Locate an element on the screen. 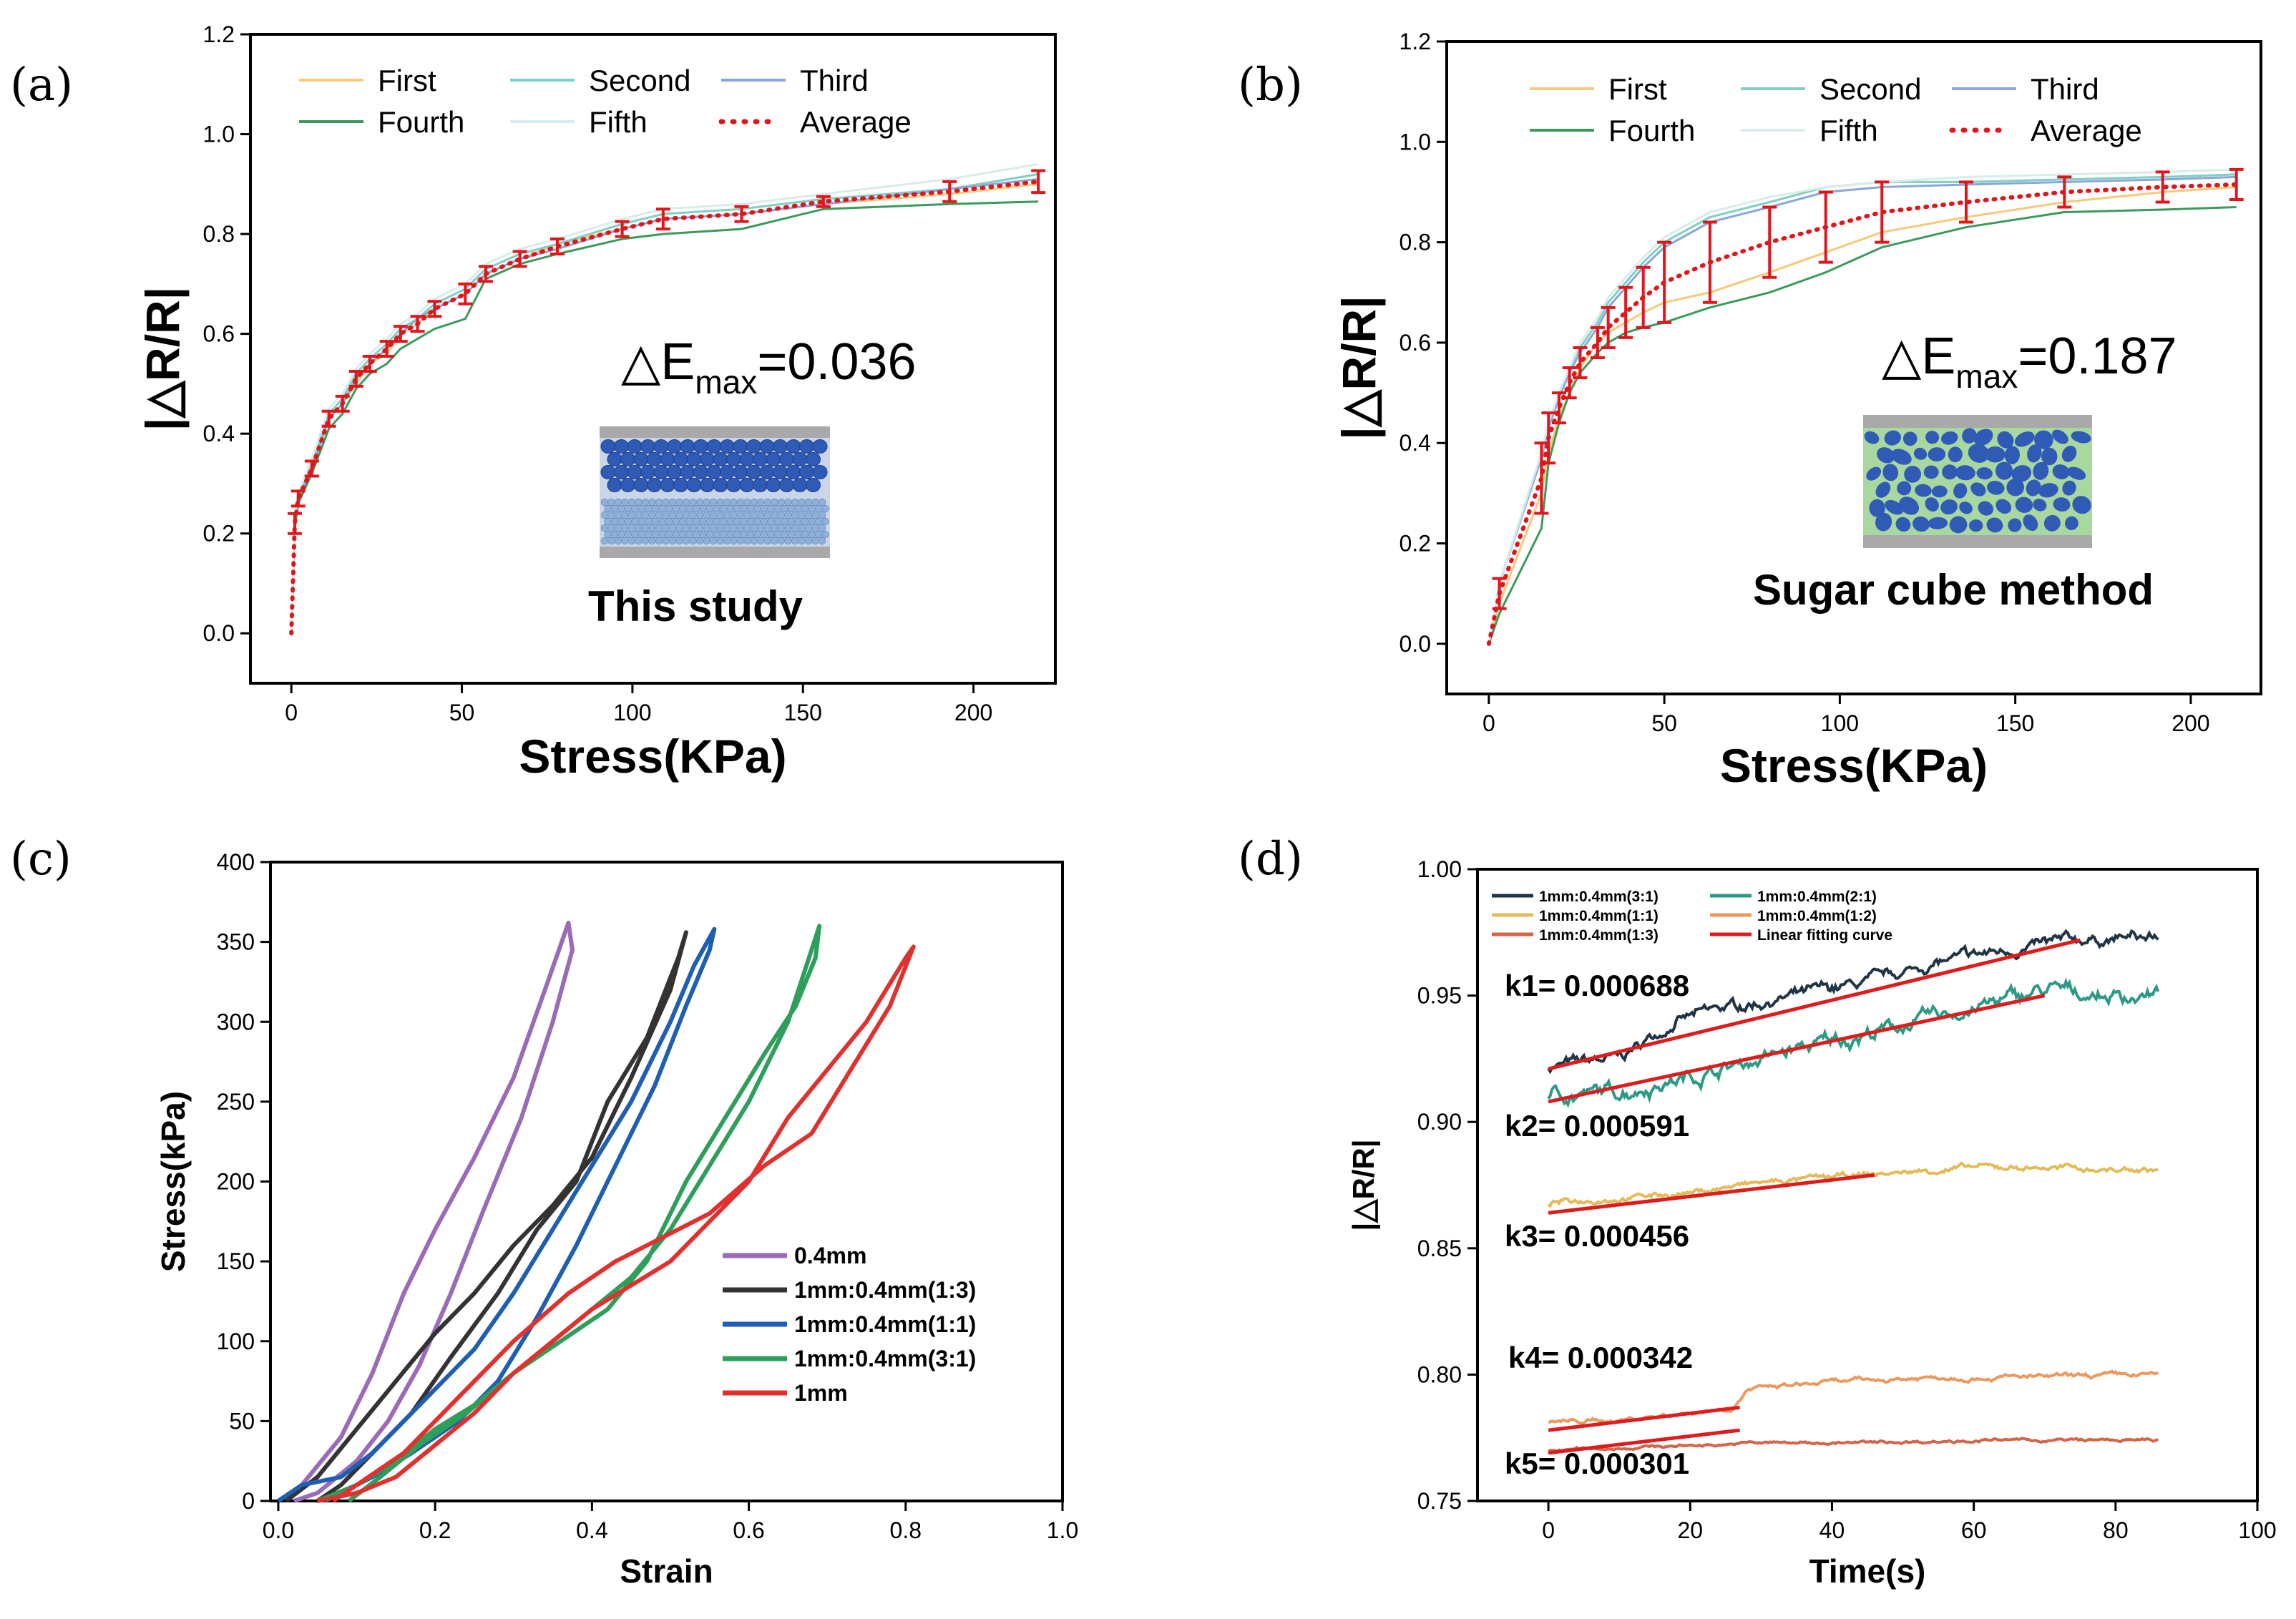 The image size is (2296, 1619). x-axis-label-d: Time(s) is located at coordinates (1867, 1571).